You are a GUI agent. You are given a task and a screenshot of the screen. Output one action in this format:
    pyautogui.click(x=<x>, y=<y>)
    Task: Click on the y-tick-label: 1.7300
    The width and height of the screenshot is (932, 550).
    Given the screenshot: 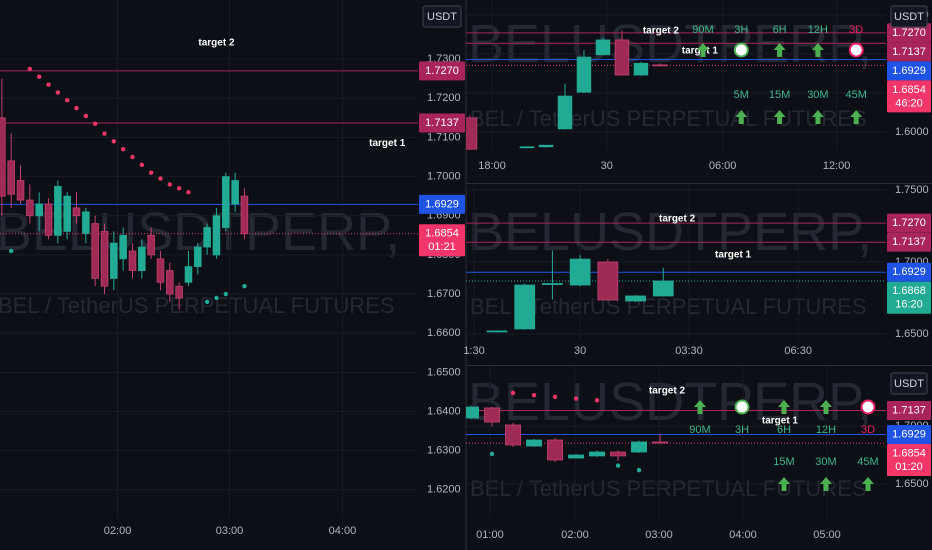 What is the action you would take?
    pyautogui.click(x=444, y=59)
    